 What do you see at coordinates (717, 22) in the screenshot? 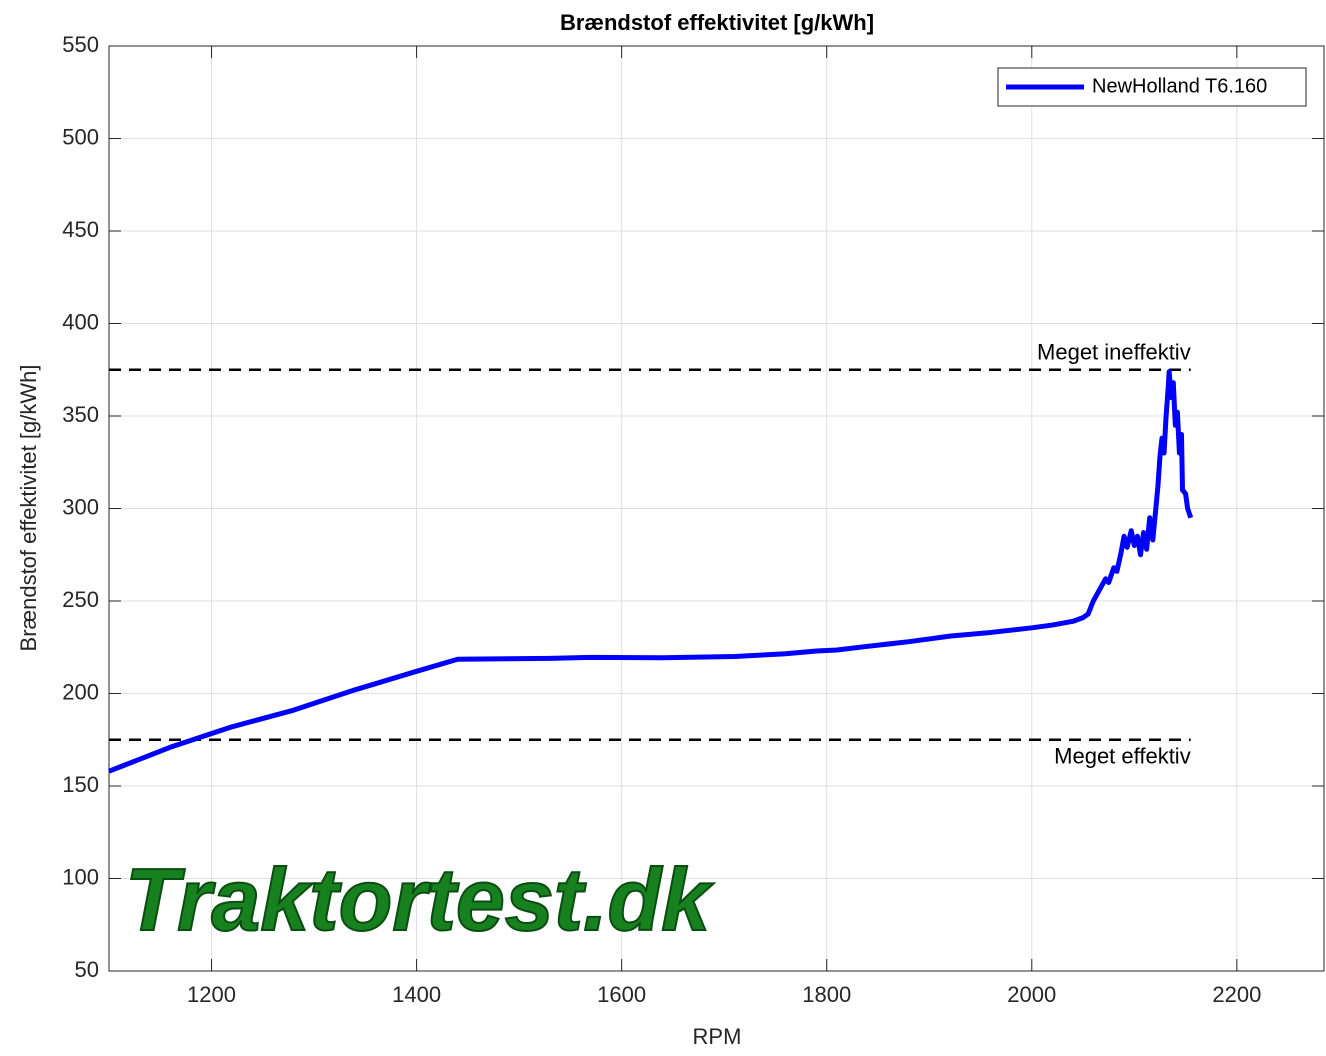
I see `chart-title: Brændstof effektivitet [g/kWh]` at bounding box center [717, 22].